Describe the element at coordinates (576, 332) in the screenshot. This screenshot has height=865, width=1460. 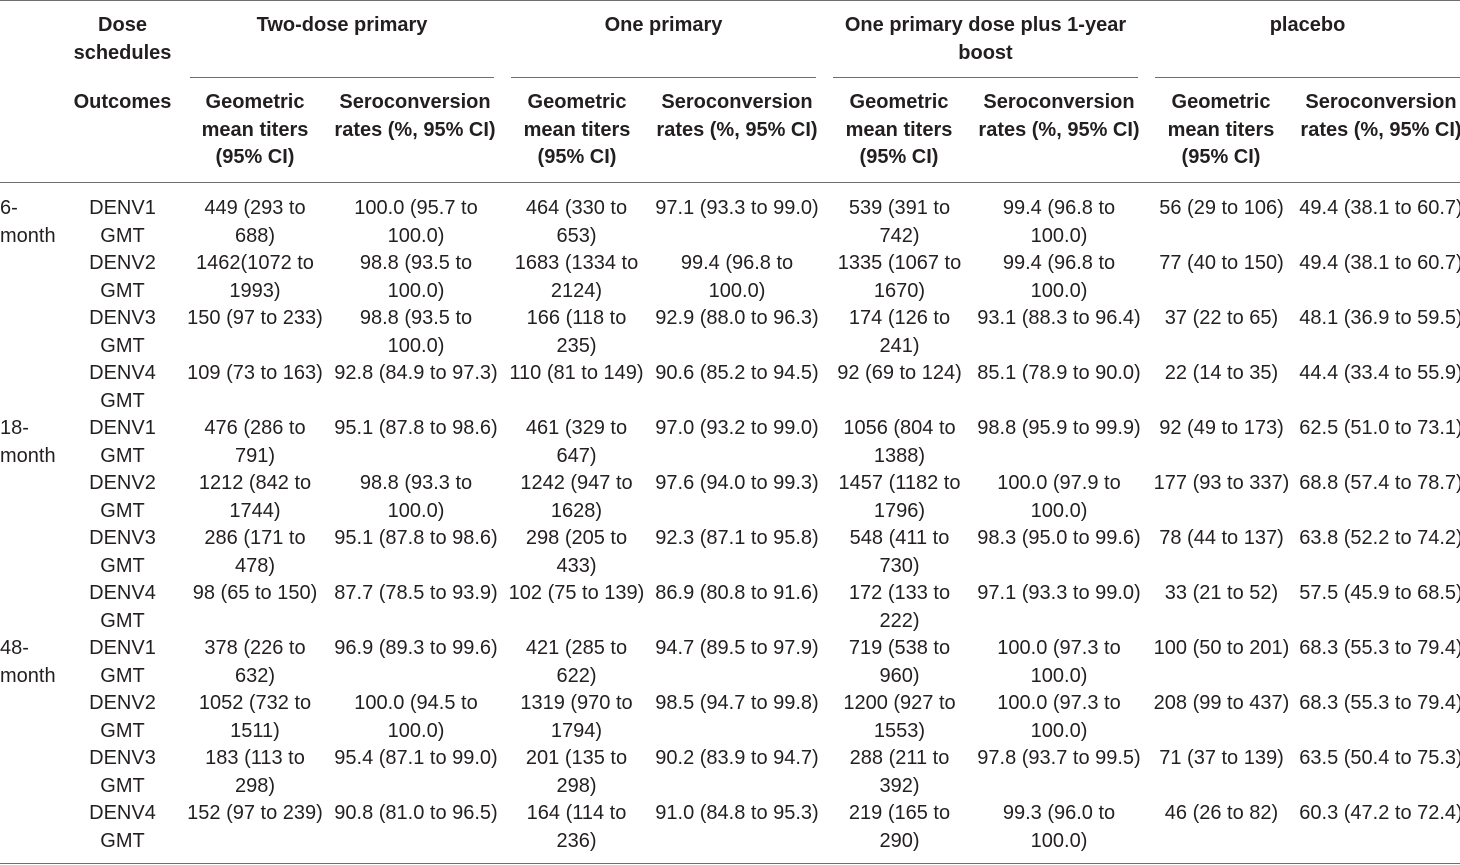
I see `table-cell: 166 (118 to 235)` at that location.